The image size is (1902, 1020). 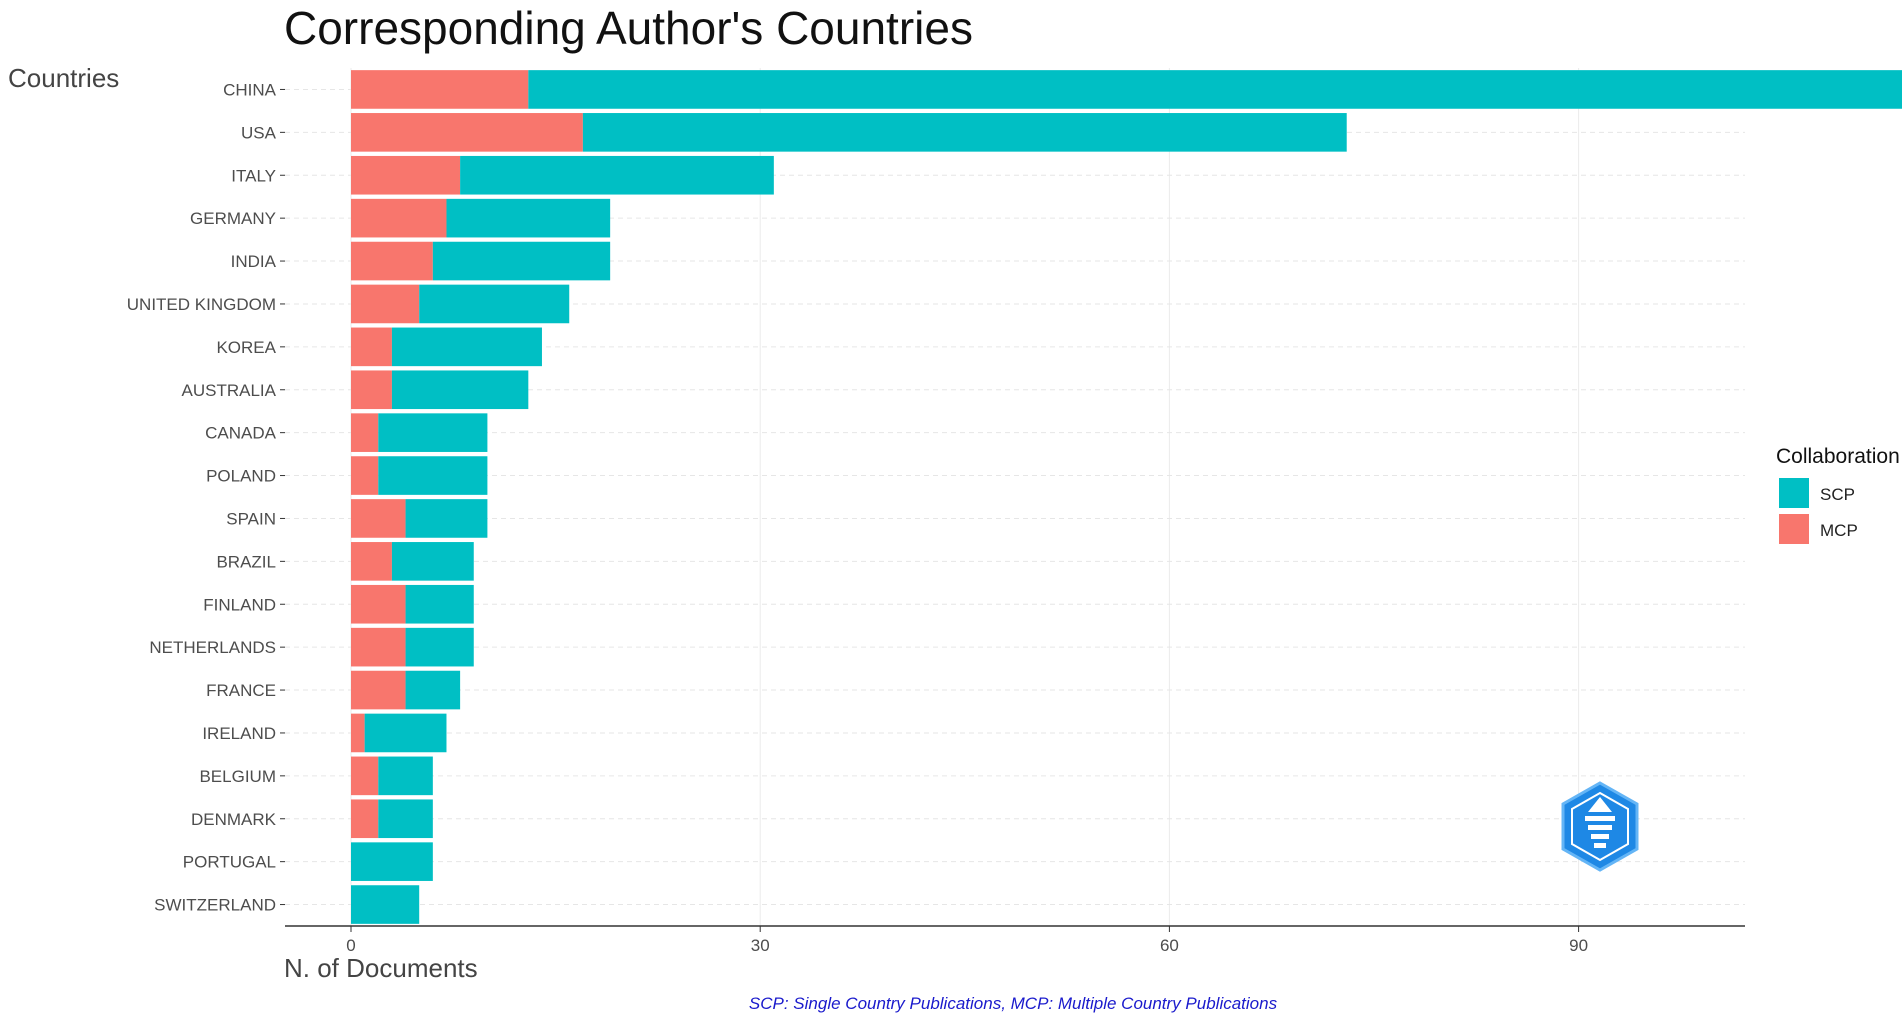 I want to click on y-tick-label: SPAIN, so click(x=251, y=518).